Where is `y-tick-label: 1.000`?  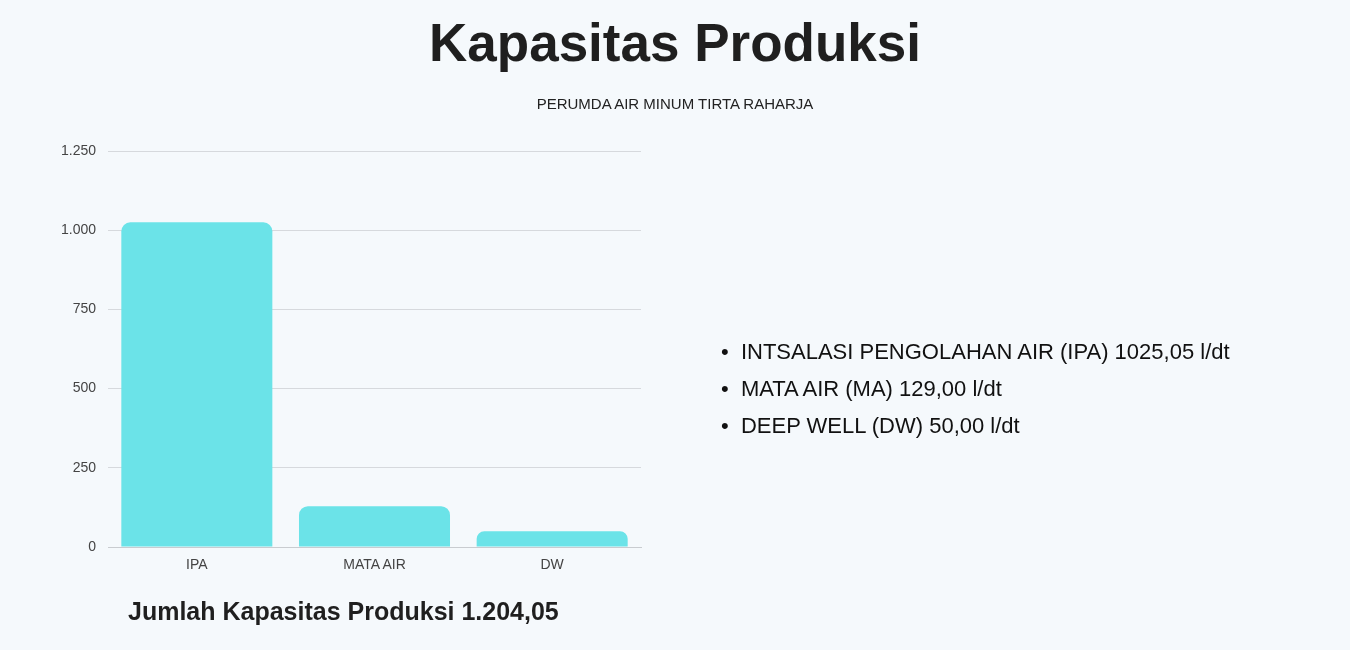
y-tick-label: 1.000 is located at coordinates (78, 229).